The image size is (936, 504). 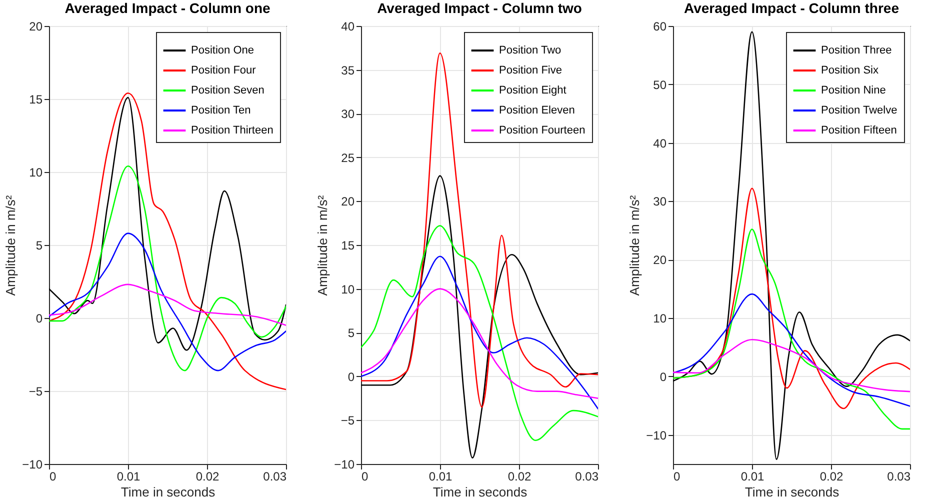 I want to click on y-tick-label: 25, so click(x=348, y=157).